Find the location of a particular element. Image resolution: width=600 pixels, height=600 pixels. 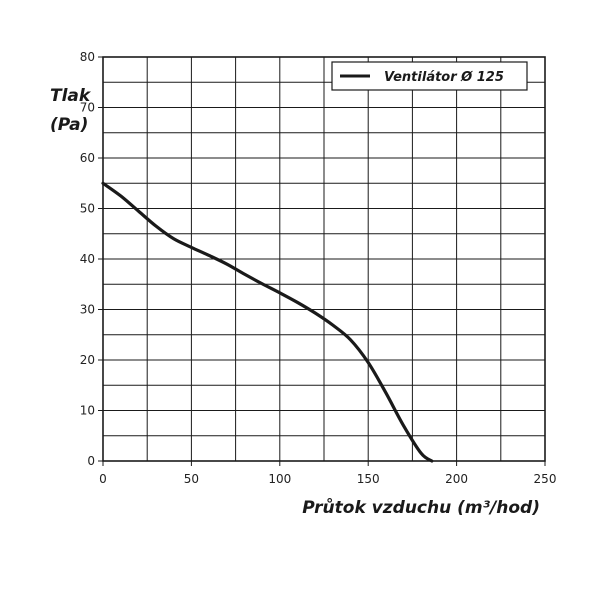

x-axis-label: Průtok vzduchu (m³/hod) is located at coordinates (421, 507).